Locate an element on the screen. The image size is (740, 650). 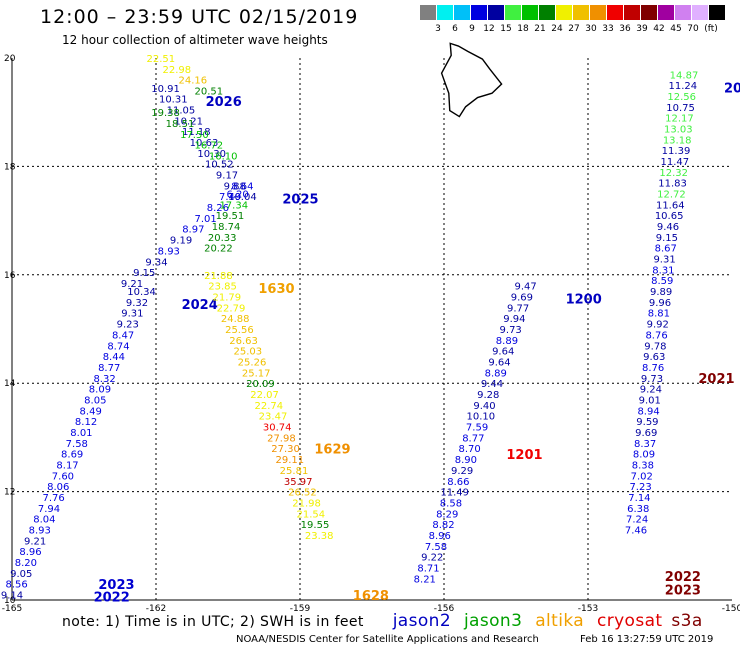
wave-height-label: 17.34 is located at coordinates (233, 205).